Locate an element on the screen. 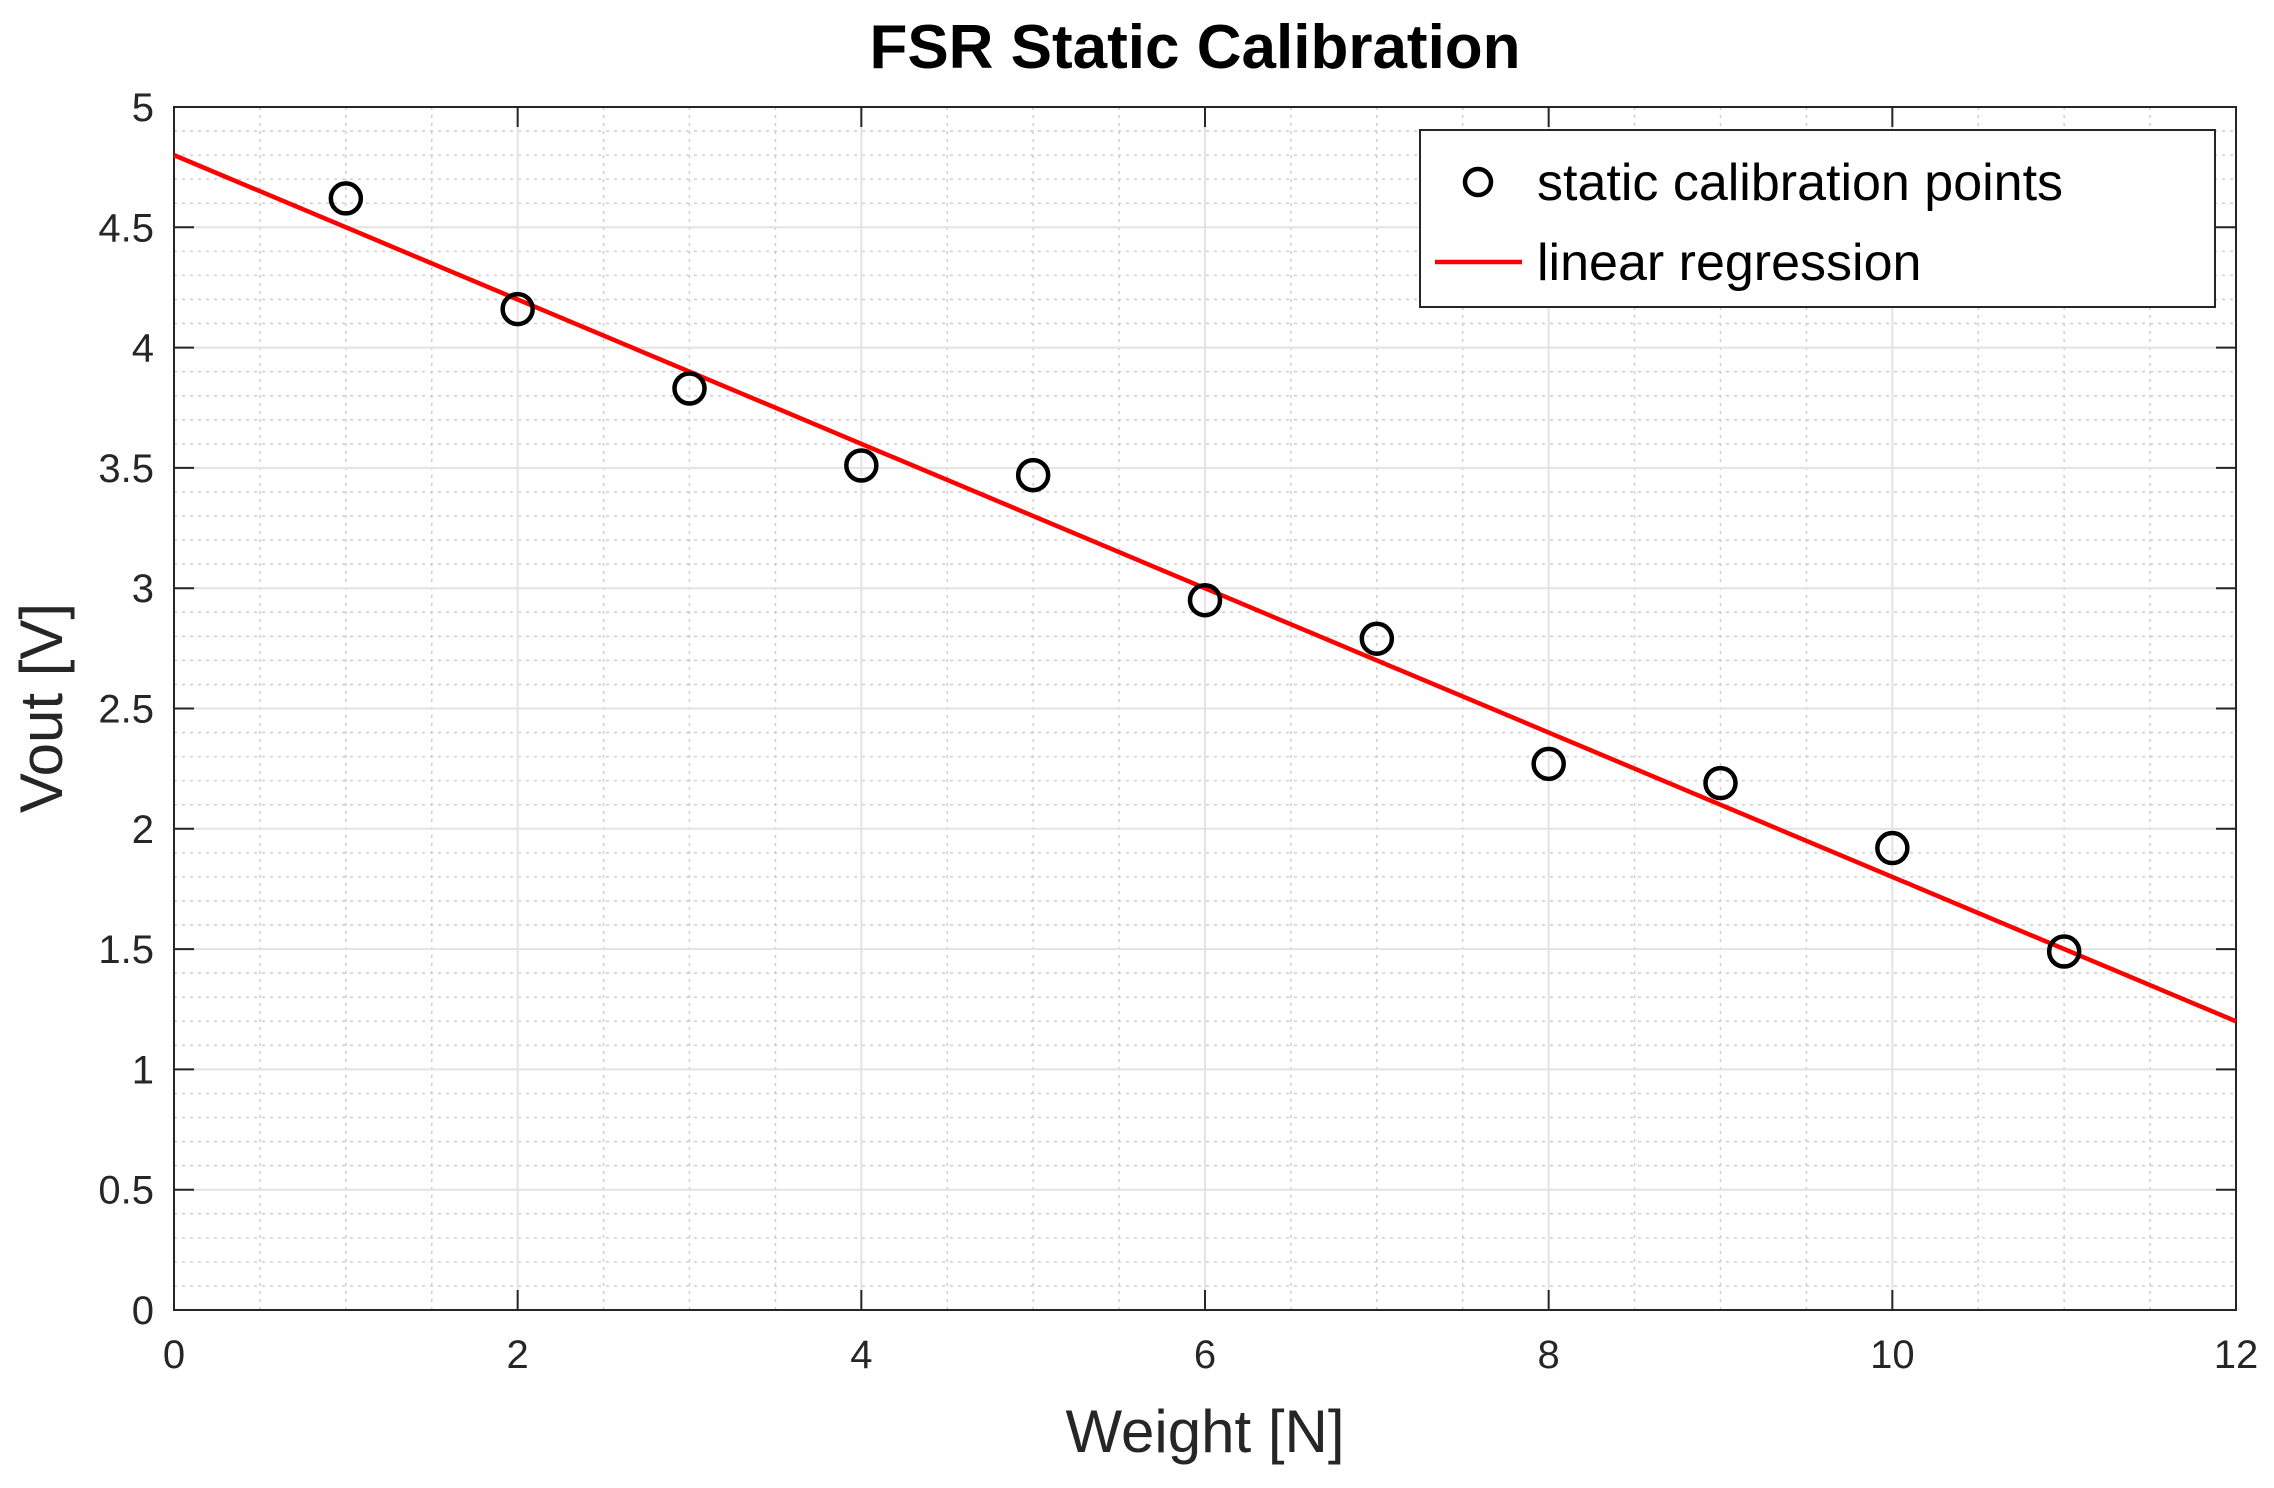 This screenshot has width=2274, height=1488. legend-box is located at coordinates (1817, 218).